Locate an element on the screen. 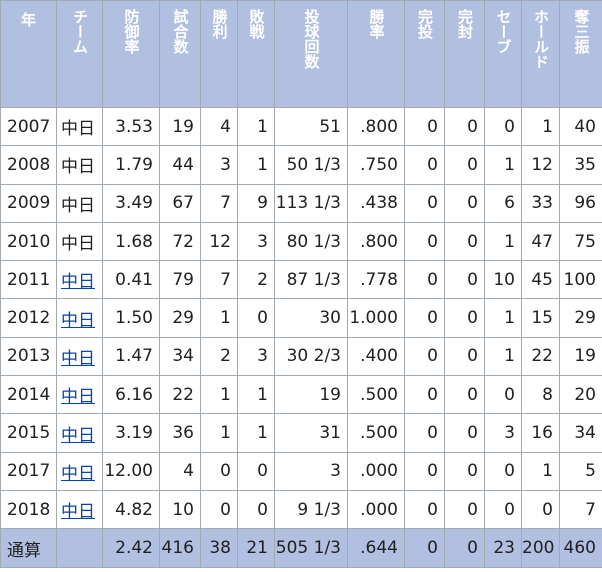  year-cell: 2017 is located at coordinates (28, 471).